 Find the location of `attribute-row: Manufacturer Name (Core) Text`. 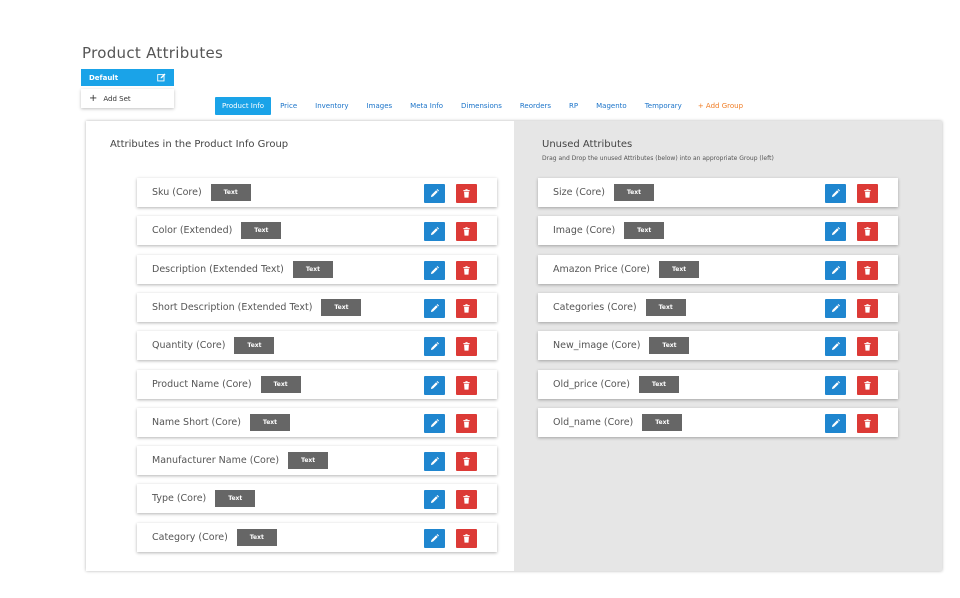

attribute-row: Manufacturer Name (Core) Text is located at coordinates (317, 461).